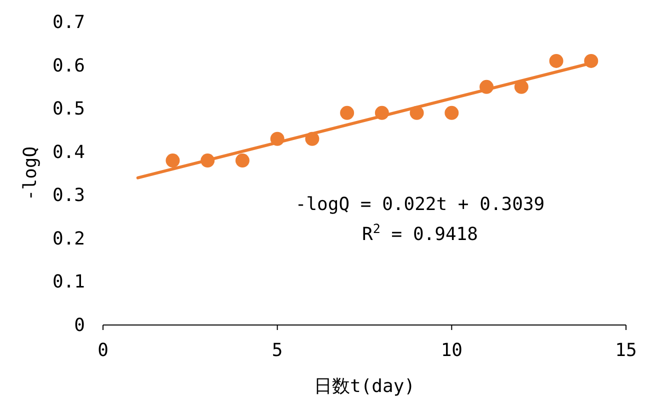 This screenshot has width=651, height=400. Describe the element at coordinates (68, 152) in the screenshot. I see `y-tick-label: 0.4` at that location.